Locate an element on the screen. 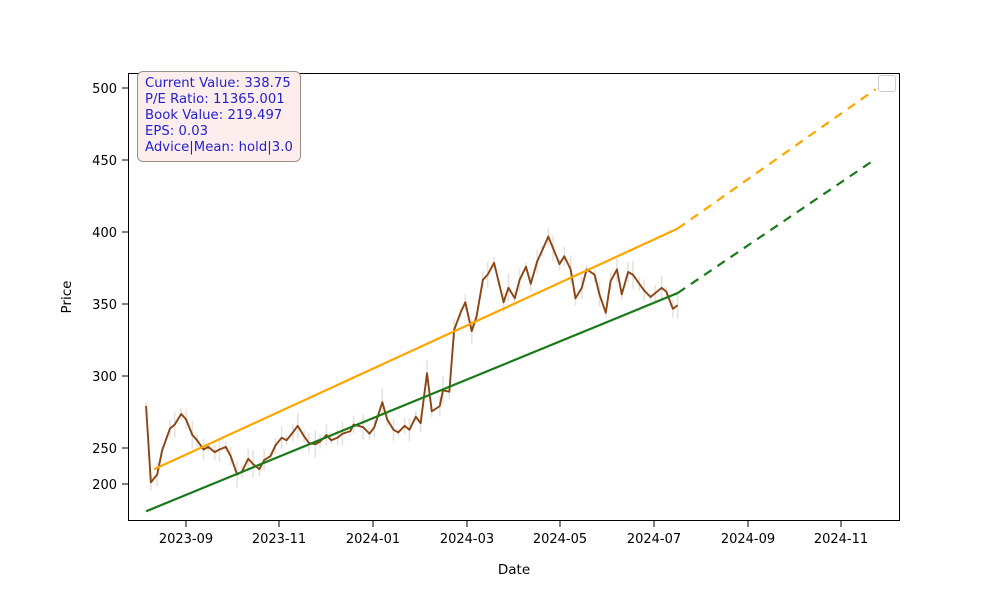 The width and height of the screenshot is (1000, 600). y-tick-label-450: 450 is located at coordinates (104, 161).